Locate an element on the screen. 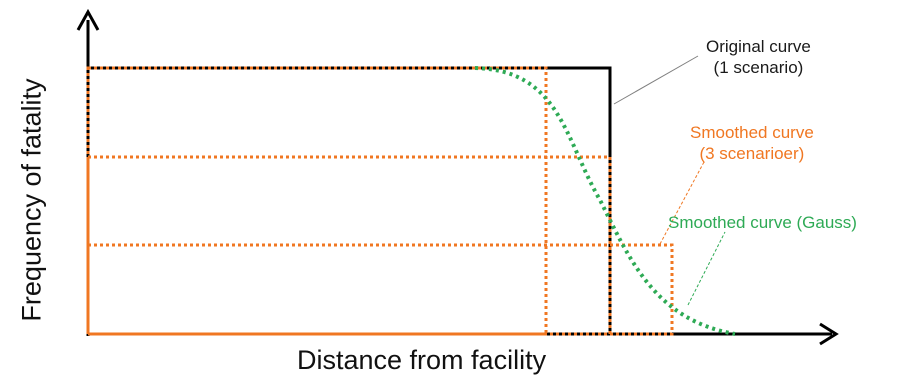 This screenshot has width=907, height=383. gauss-leader-line is located at coordinates (706, 268).